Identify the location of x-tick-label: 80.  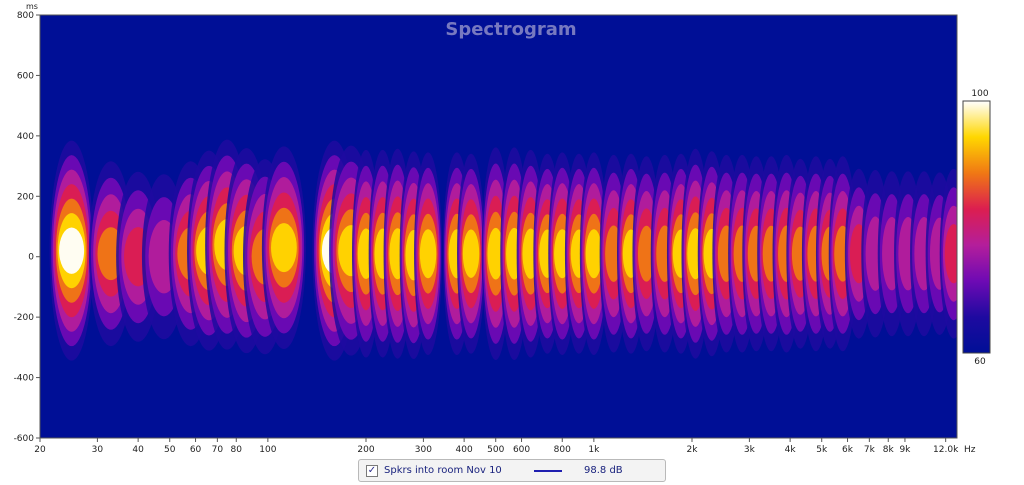
(237, 450).